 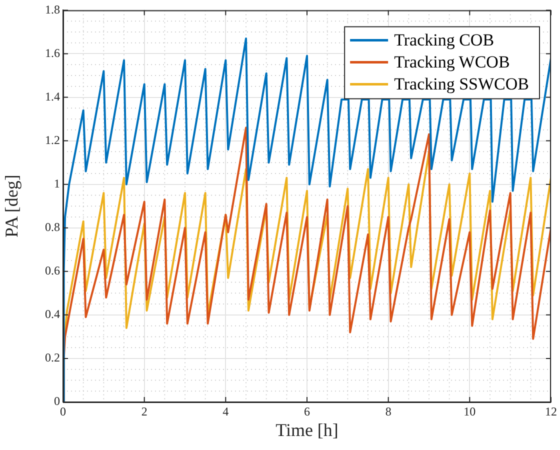 What do you see at coordinates (52, 53) in the screenshot?
I see `y-tick-label: 1.6` at bounding box center [52, 53].